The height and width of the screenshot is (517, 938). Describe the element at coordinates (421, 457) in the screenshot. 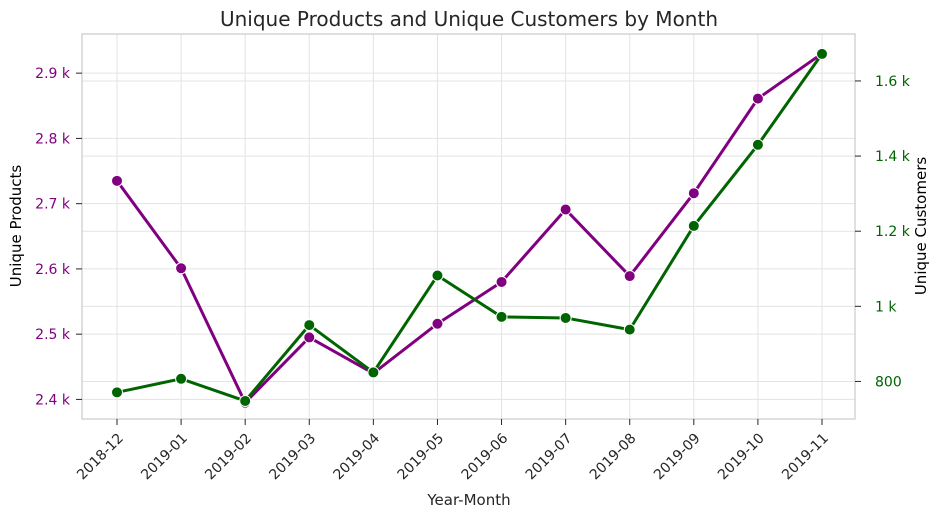

I see `x-tick-label: 2019-05` at that location.